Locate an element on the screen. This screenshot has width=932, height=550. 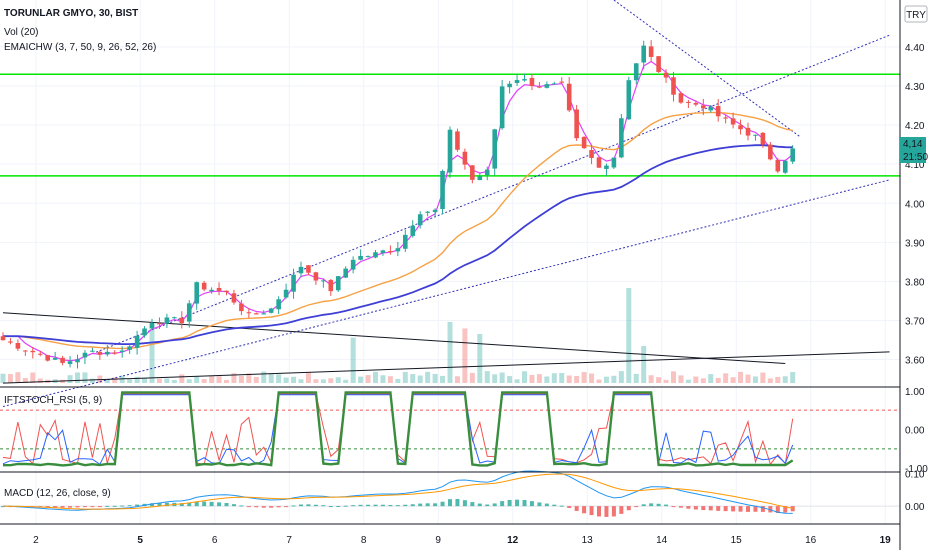
symbol-title: TORUNLAR GMYO, 30, BIST is located at coordinates (71, 13).